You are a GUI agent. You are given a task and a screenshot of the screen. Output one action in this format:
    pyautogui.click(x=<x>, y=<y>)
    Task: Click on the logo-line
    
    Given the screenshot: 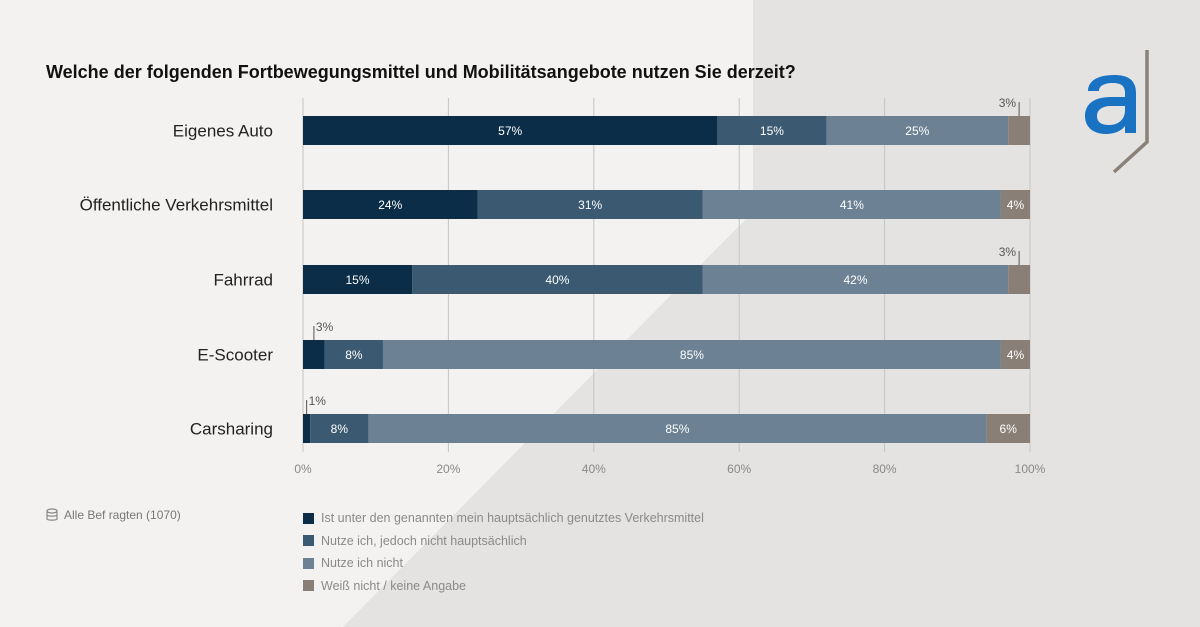 What is the action you would take?
    pyautogui.click(x=1130, y=112)
    